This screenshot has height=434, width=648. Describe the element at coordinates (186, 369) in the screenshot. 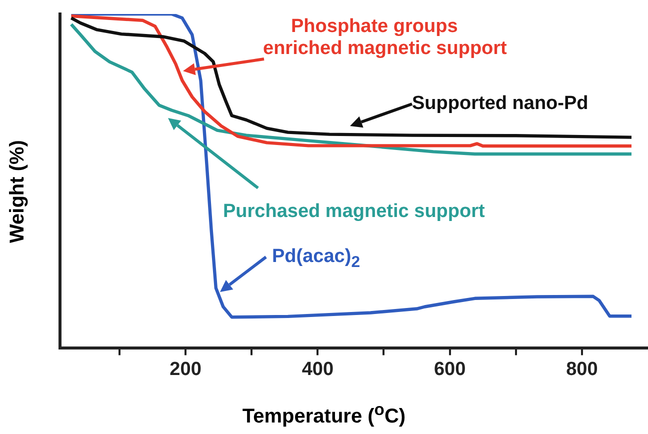

I see `x-tick-label: 200` at that location.